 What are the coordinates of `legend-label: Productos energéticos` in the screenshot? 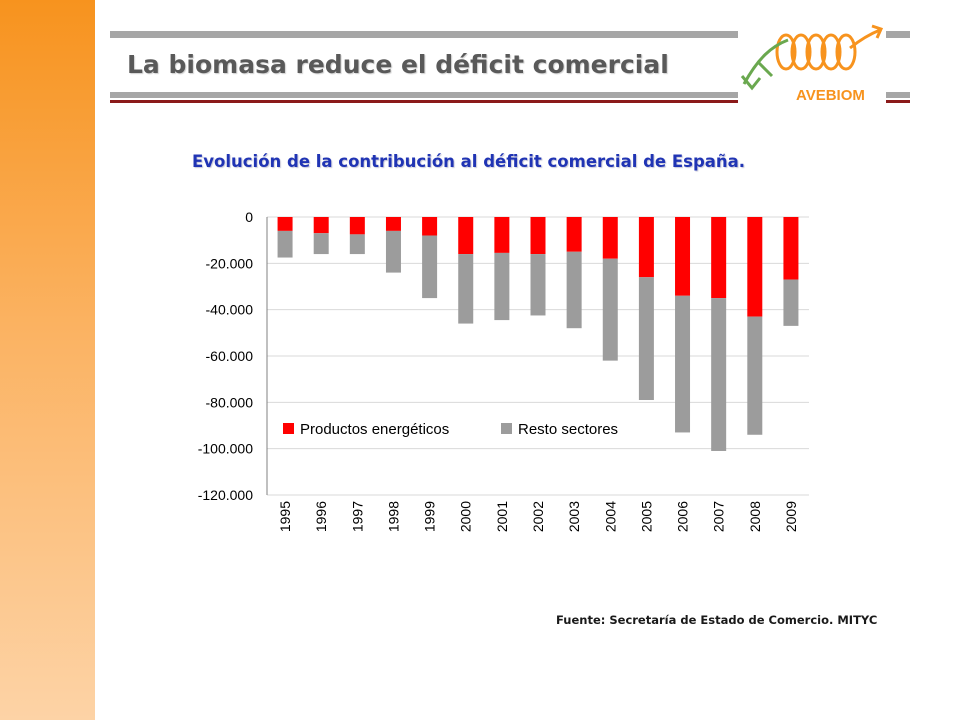 It's located at (374, 429).